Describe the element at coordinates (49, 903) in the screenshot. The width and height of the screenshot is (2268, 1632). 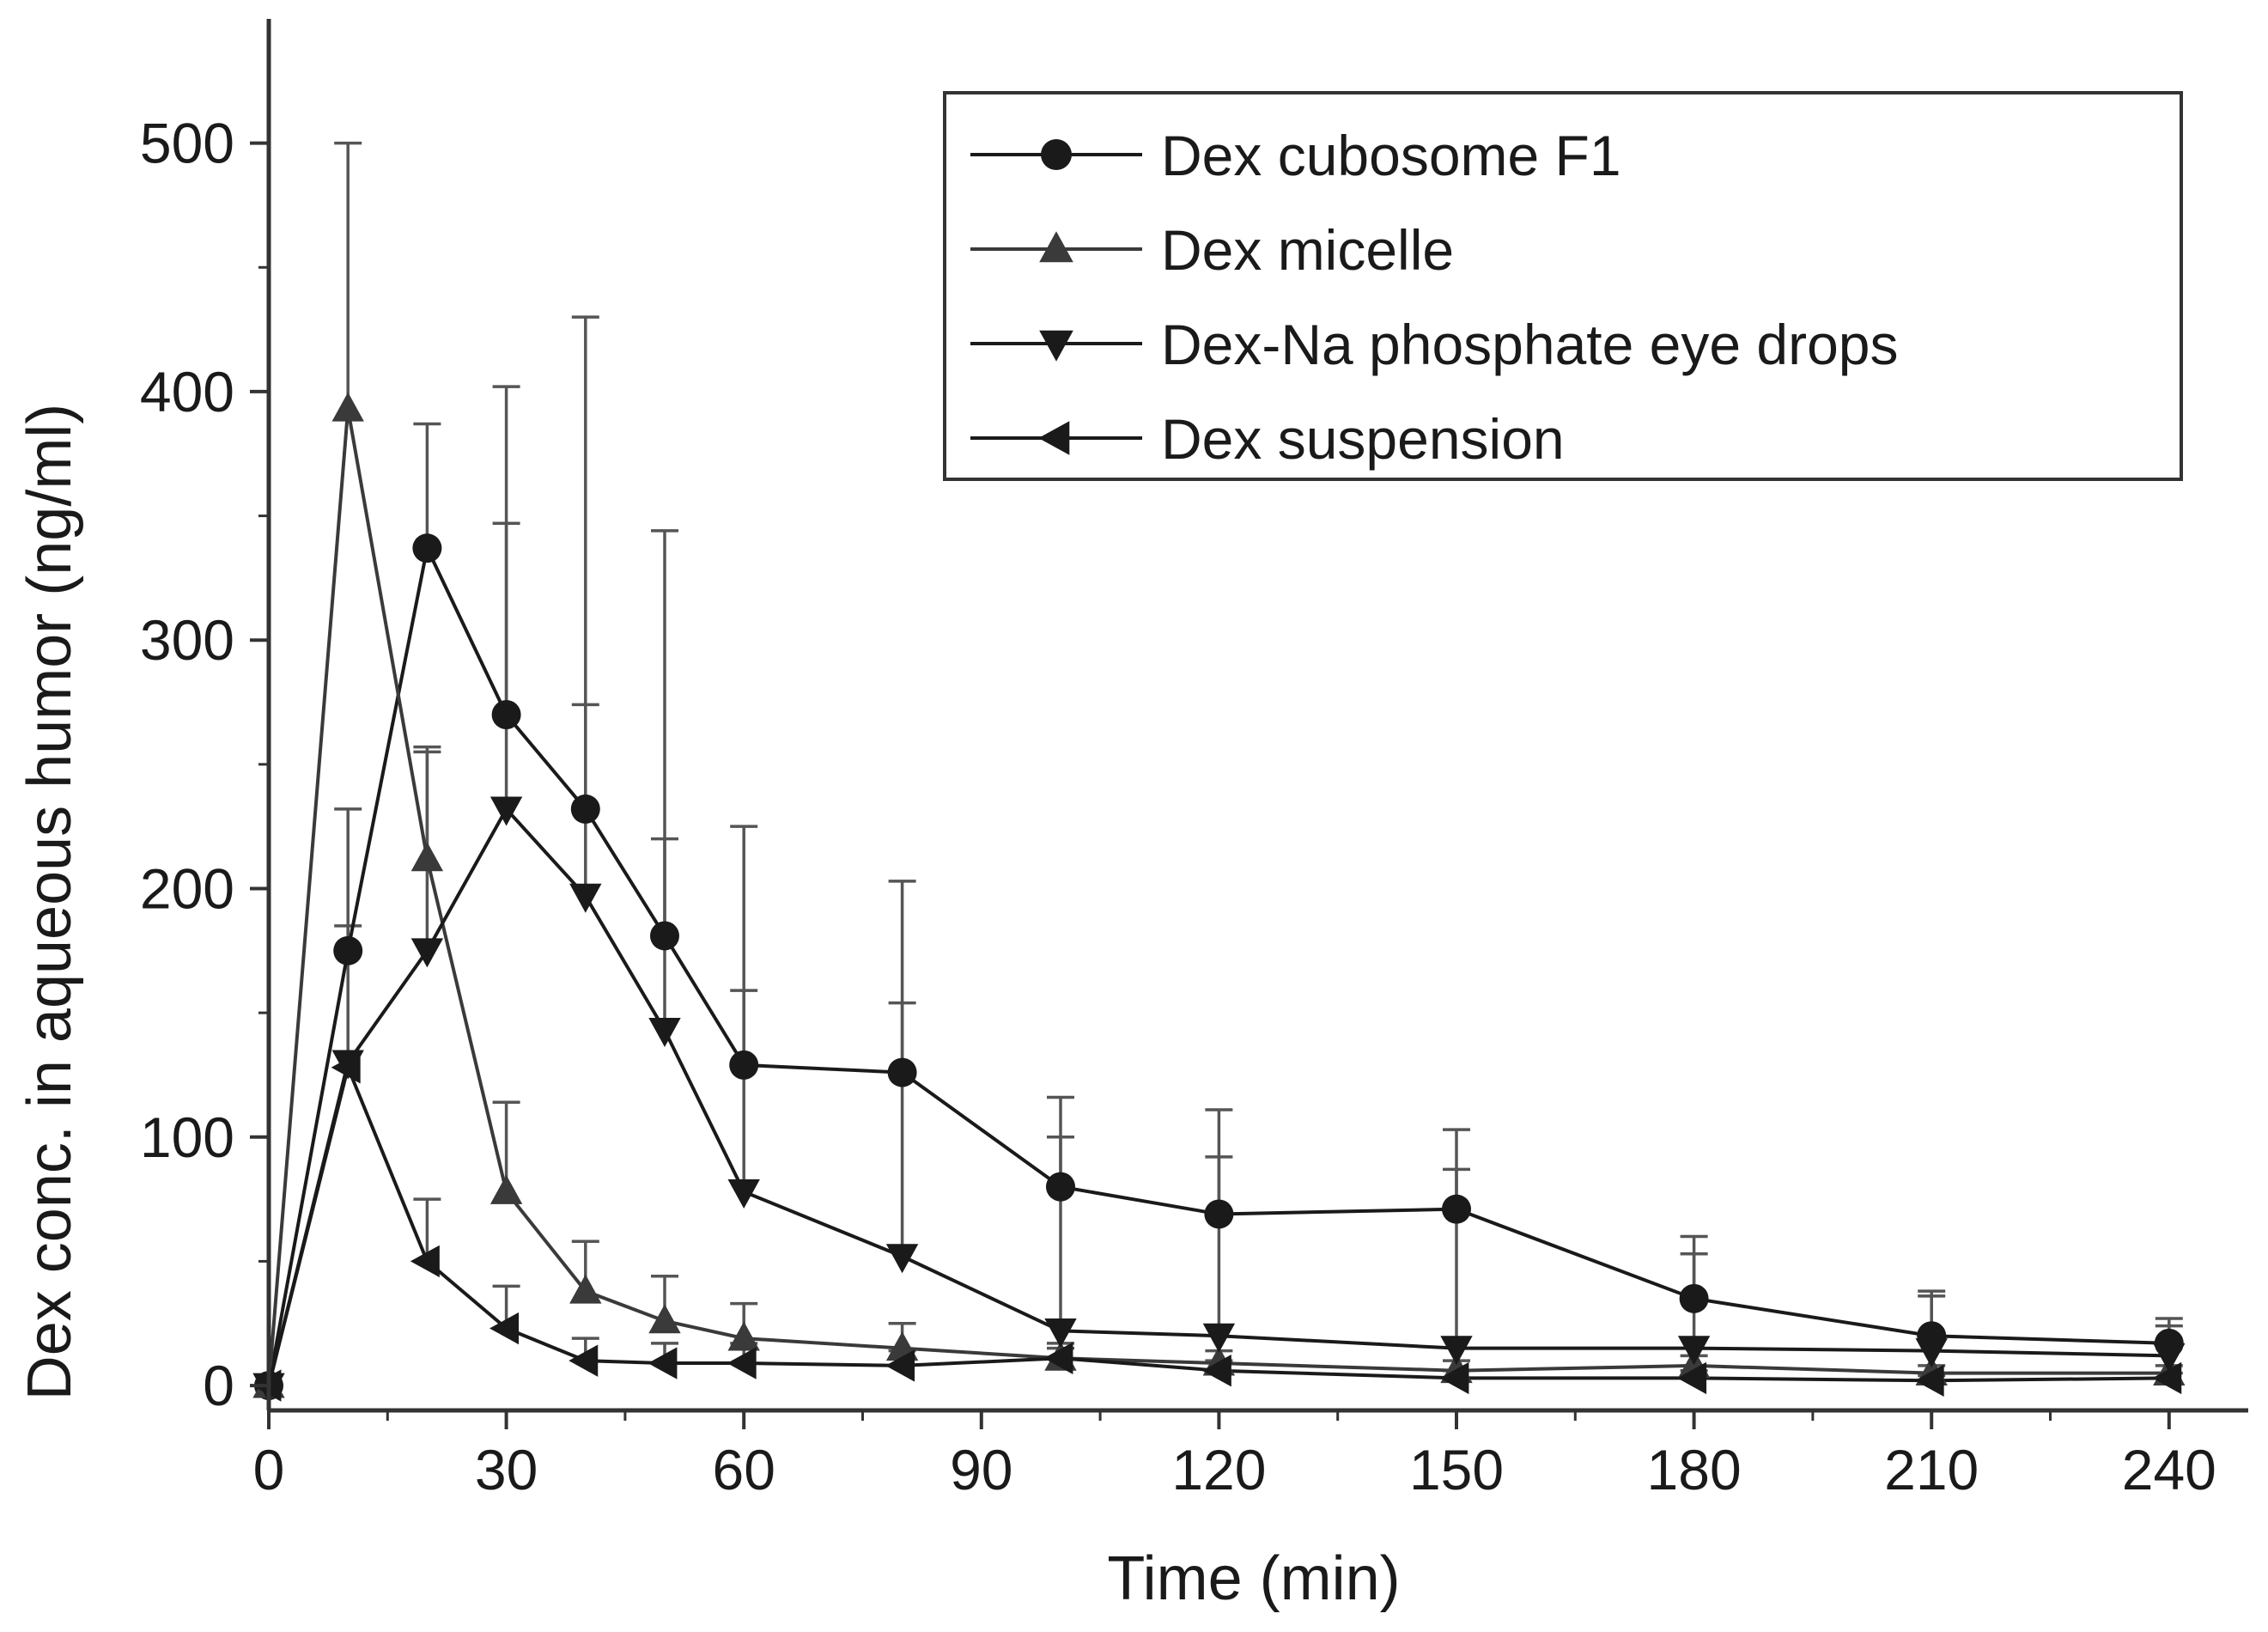
I see `y-axis-title: Dex conc. in aqueous humor (ng/ml)` at that location.